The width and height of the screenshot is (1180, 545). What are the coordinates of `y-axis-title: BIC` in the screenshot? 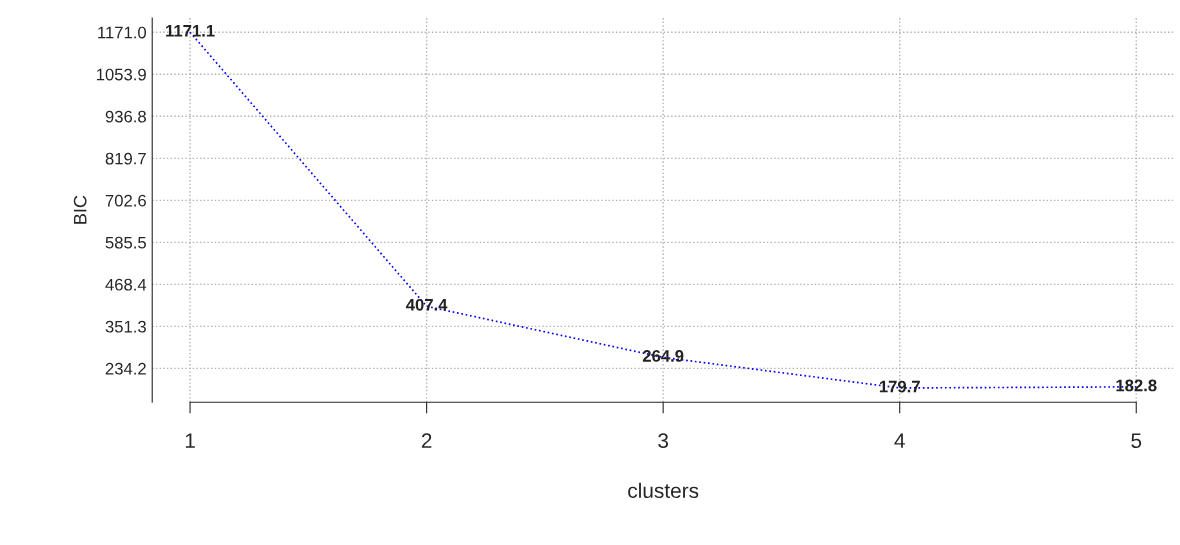 It's located at (80, 209).